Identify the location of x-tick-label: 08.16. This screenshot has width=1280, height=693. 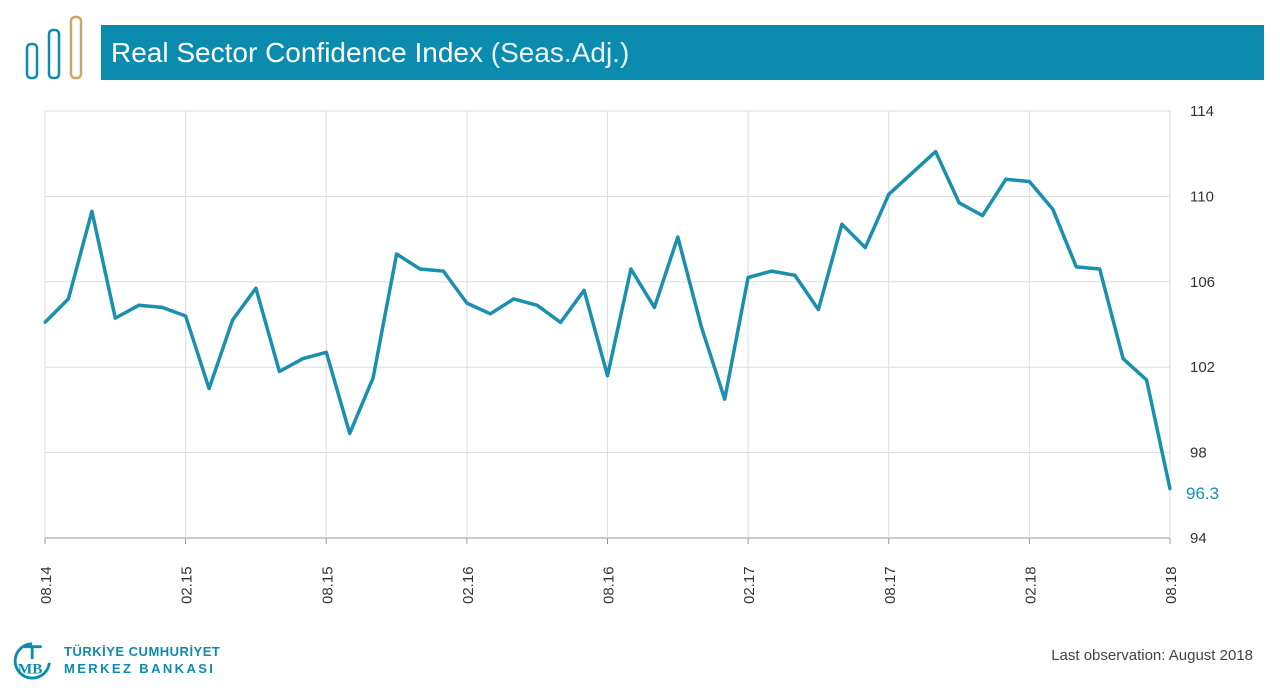
(609, 585).